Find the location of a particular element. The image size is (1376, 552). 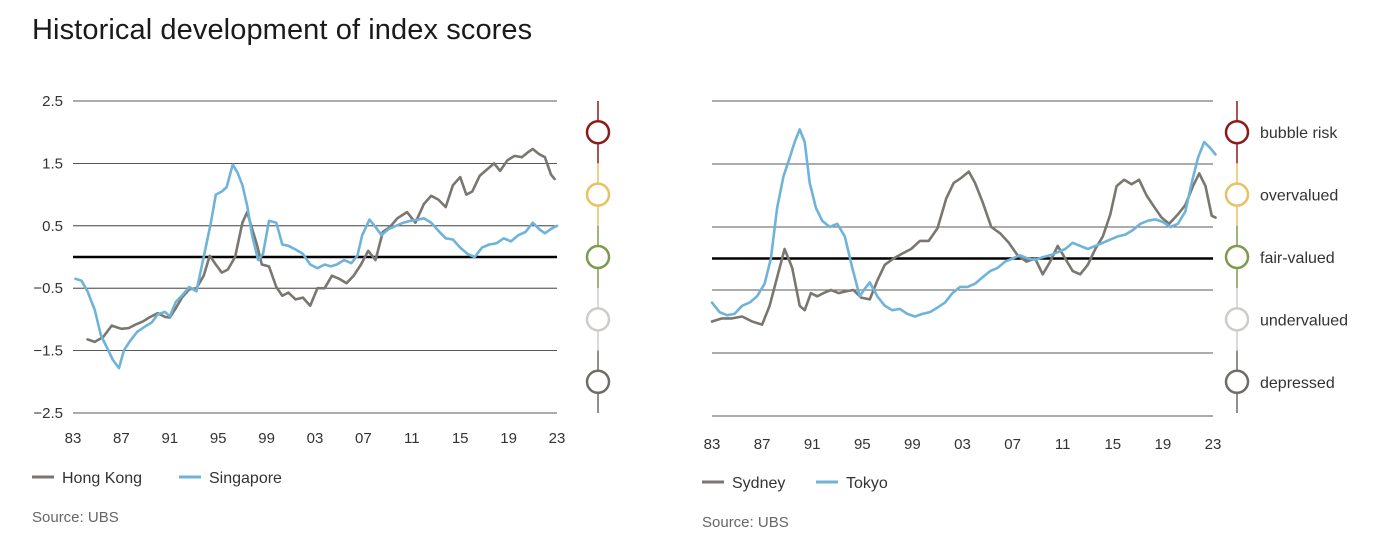

y-tick-label: 1.5 is located at coordinates (52, 163).